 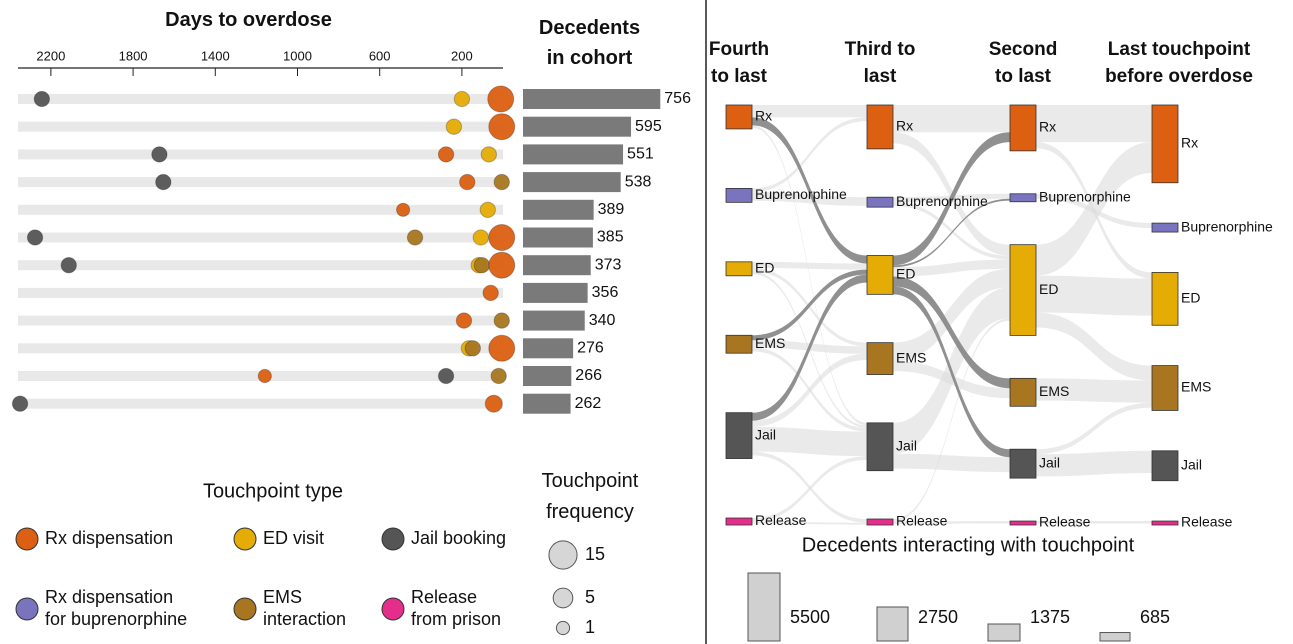 What do you see at coordinates (248, 20) in the screenshot?
I see `chart-title: Days to overdose` at bounding box center [248, 20].